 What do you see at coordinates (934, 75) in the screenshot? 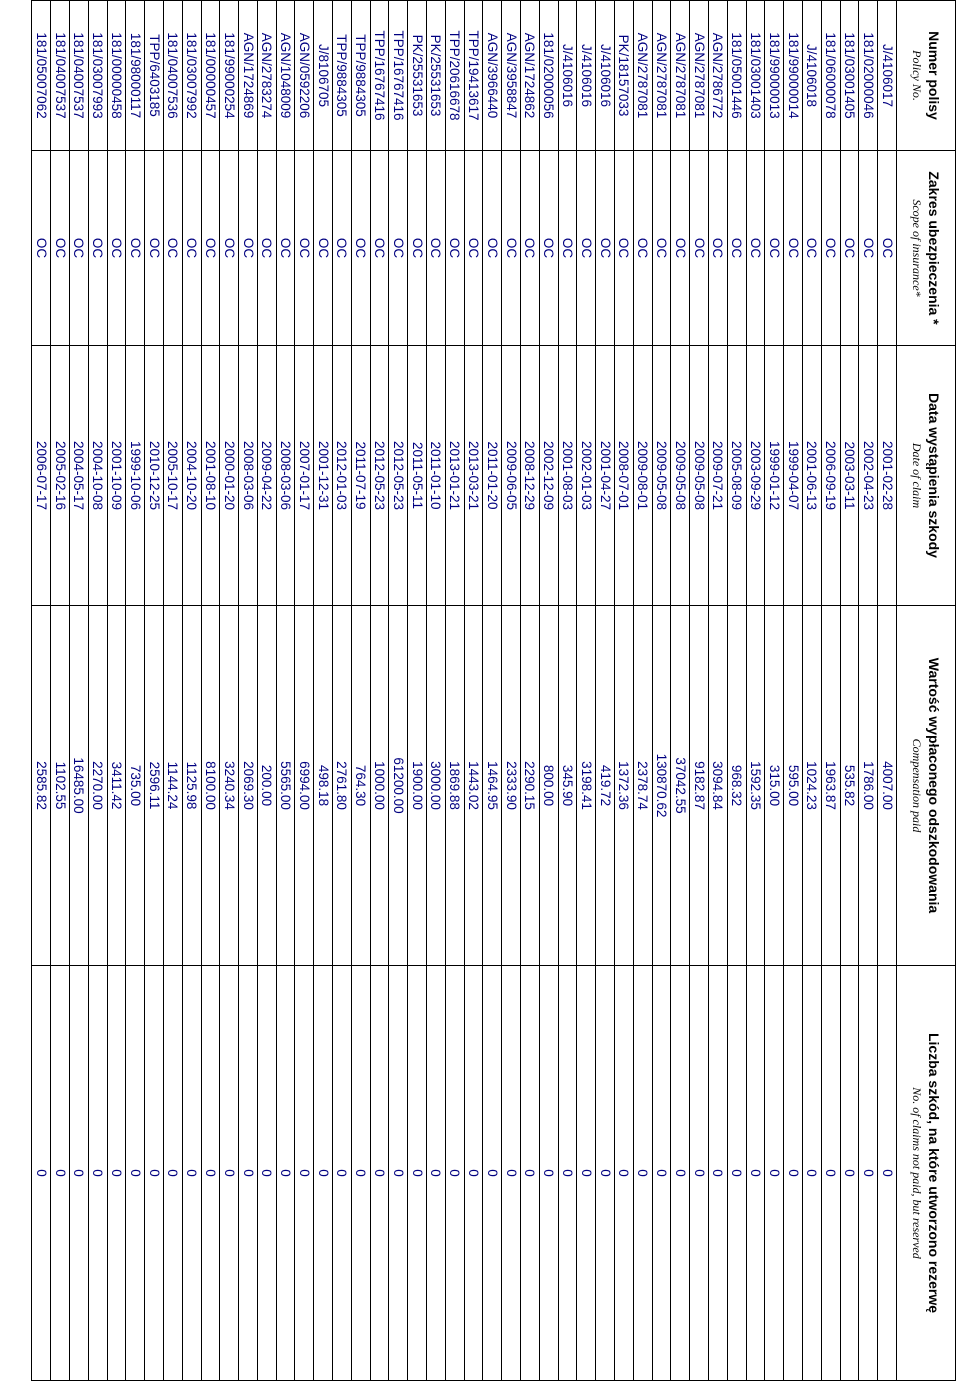
I see `column-title: Numer polisy` at bounding box center [934, 75].